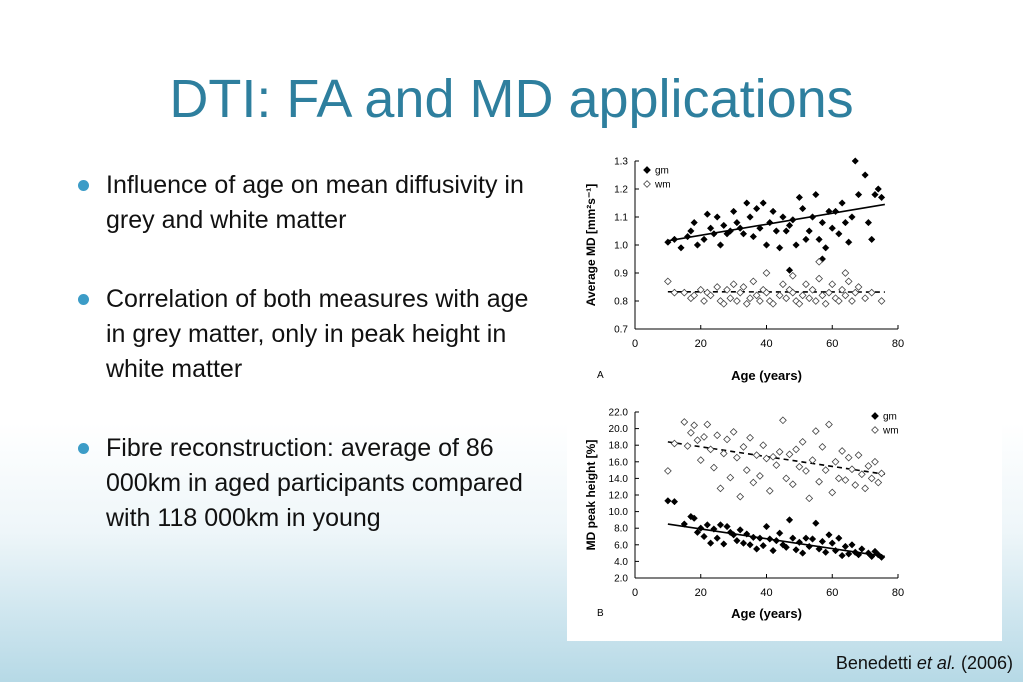  Describe the element at coordinates (619, 496) in the screenshot. I see `y-tick-label: 12.0` at that location.